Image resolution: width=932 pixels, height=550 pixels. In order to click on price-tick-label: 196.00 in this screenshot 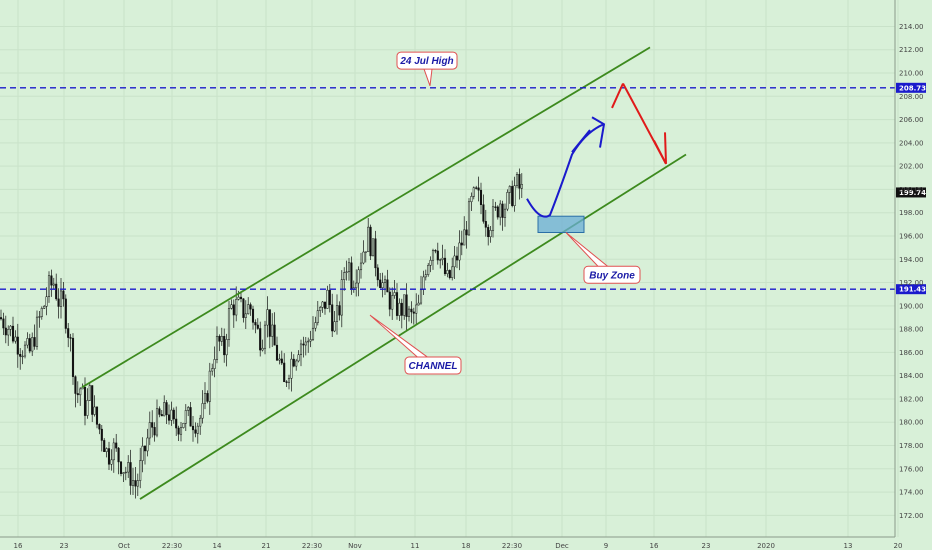, I will do `click(911, 236)`.